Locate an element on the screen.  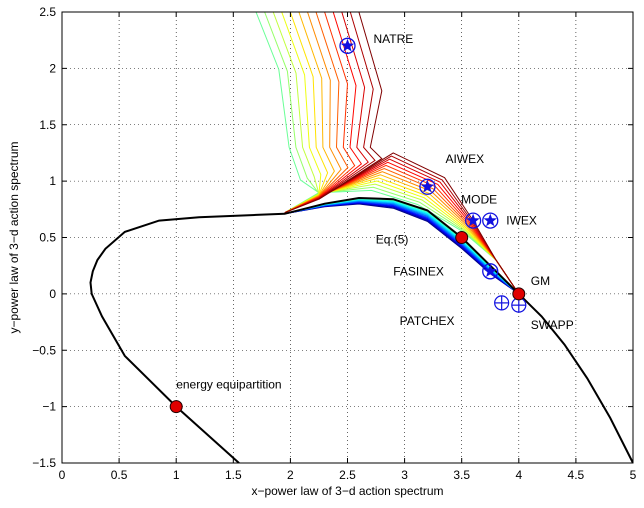
x-tick-label: 4 is located at coordinates (518, 475).